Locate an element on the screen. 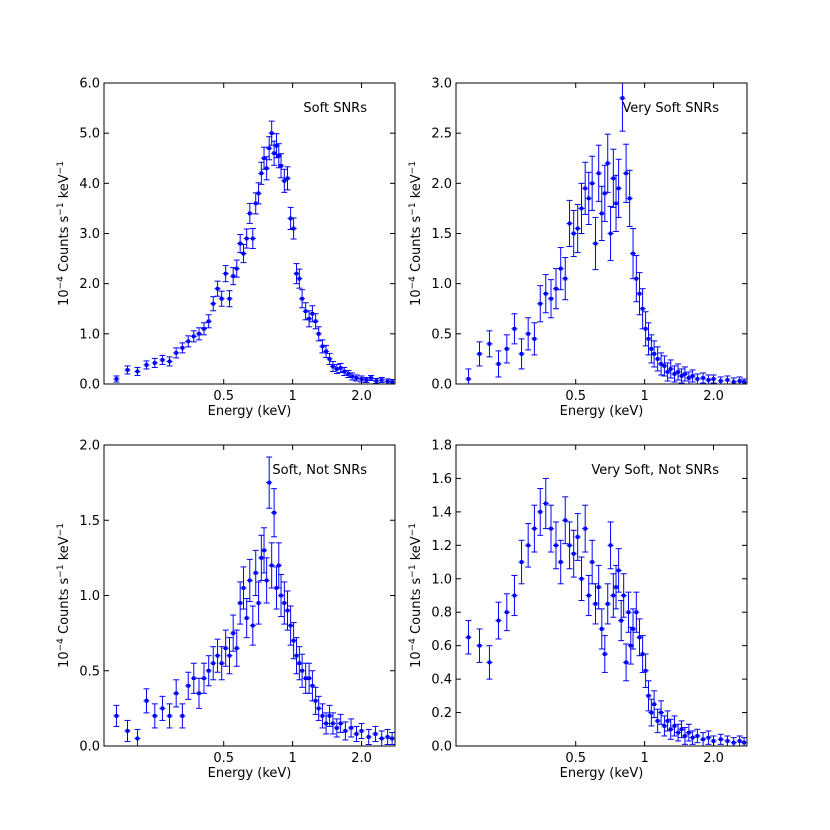 The height and width of the screenshot is (830, 830). panel-annotation: Very Soft, Not SNRs is located at coordinates (655, 470).